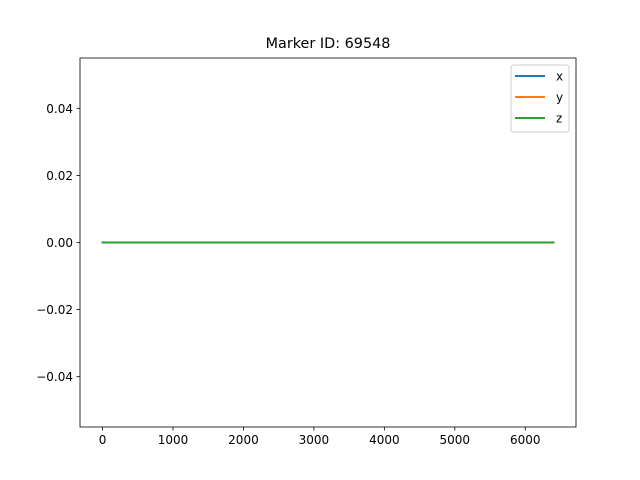  I want to click on y-tick-label: 0.00, so click(59, 243).